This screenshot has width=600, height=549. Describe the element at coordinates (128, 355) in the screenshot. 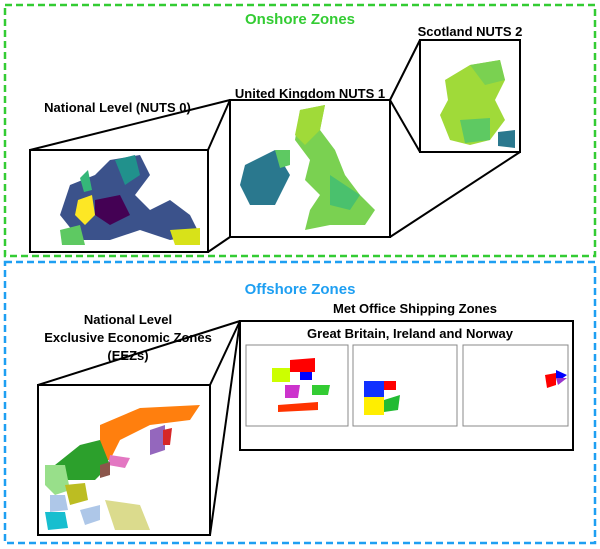

I see `eez-label-line3: (EEZs)` at that location.